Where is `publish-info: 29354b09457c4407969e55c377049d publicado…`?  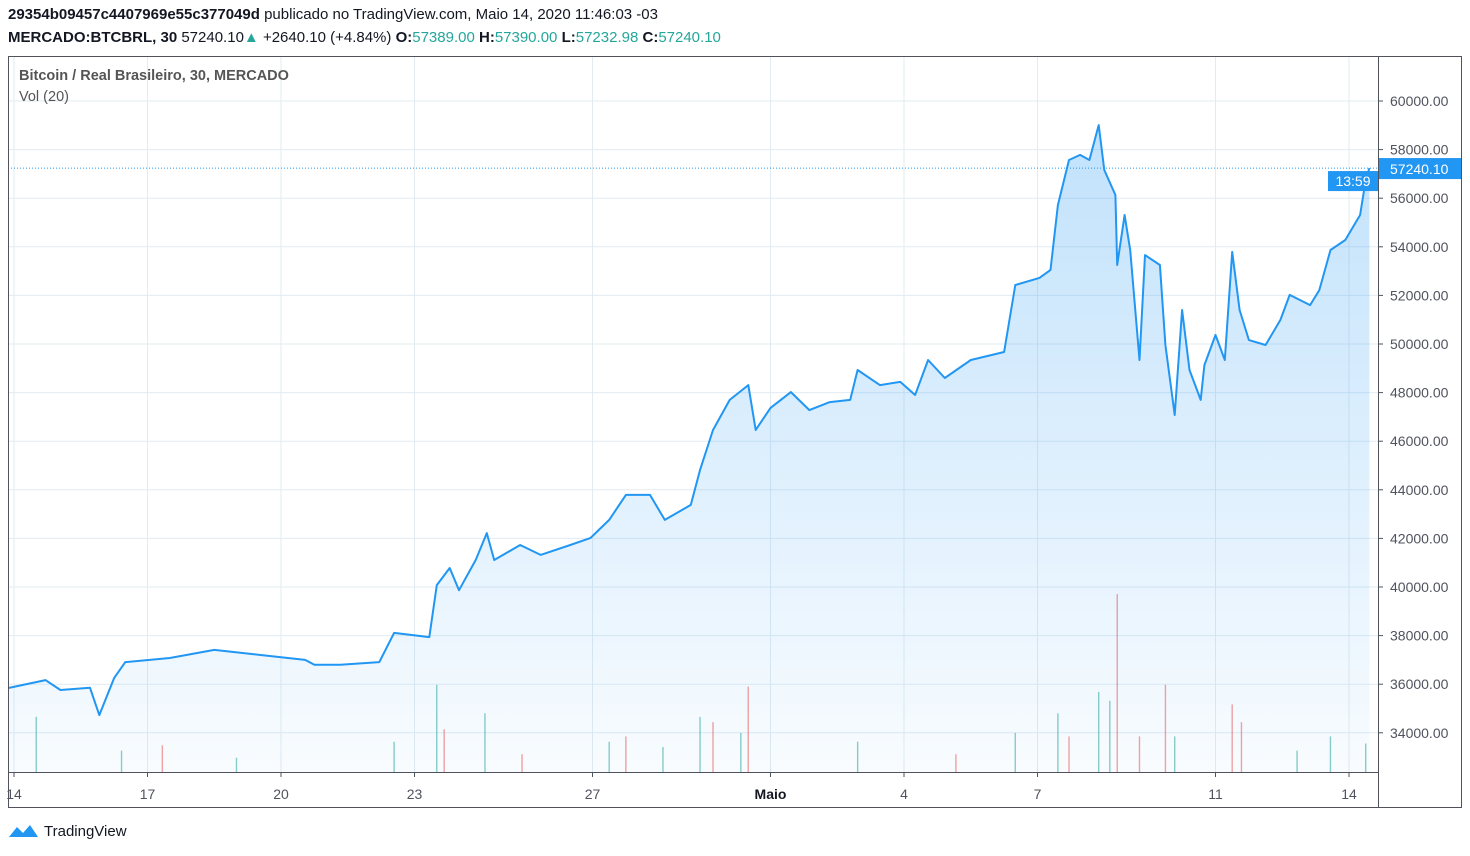
publish-info: 29354b09457c4407969e55c377049d publicado… is located at coordinates (333, 14).